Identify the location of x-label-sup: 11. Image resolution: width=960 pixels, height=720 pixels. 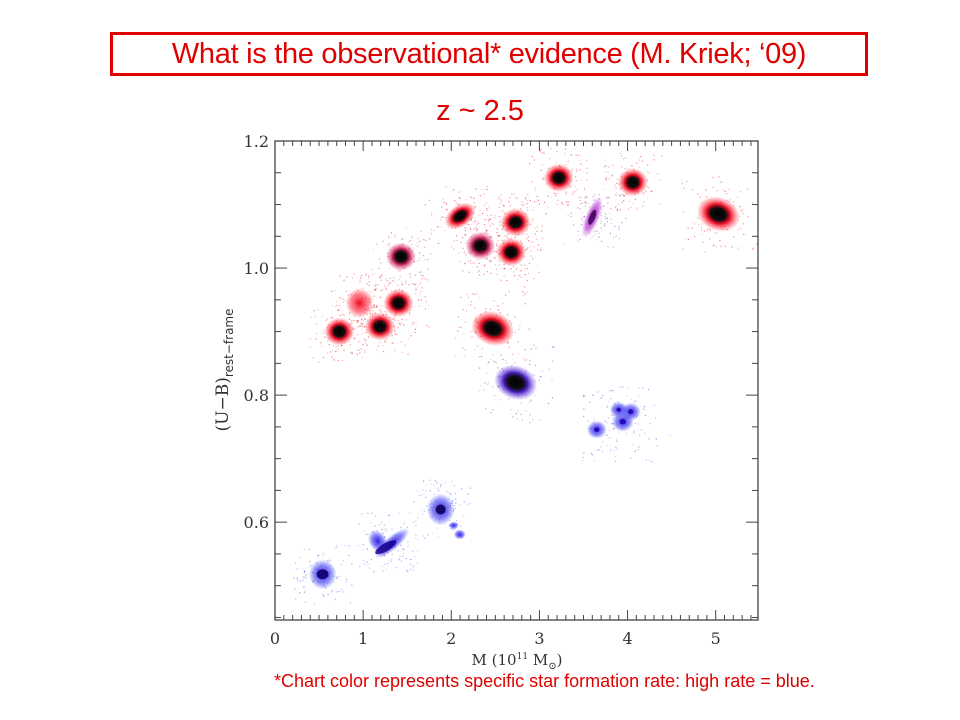
(522, 657).